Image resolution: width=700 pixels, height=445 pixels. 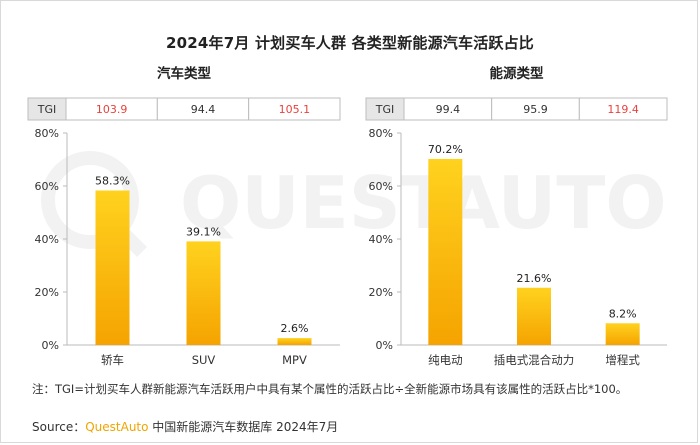 What do you see at coordinates (384, 345) in the screenshot?
I see `panel2-y-tick-label-1: 0%` at bounding box center [384, 345].